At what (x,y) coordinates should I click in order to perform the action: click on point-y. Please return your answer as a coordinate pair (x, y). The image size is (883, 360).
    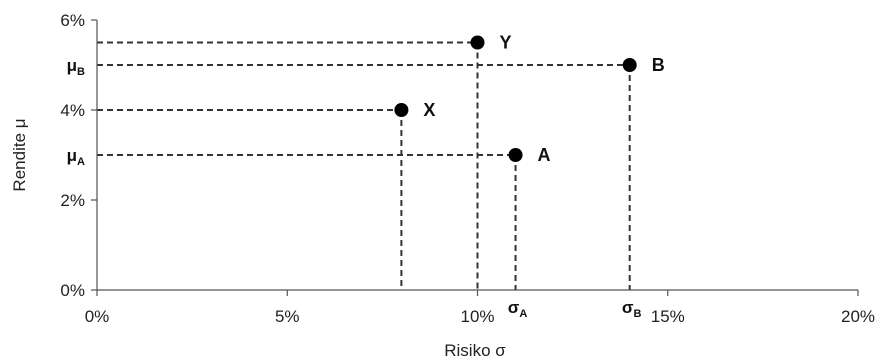
    Looking at the image, I should click on (477, 42).